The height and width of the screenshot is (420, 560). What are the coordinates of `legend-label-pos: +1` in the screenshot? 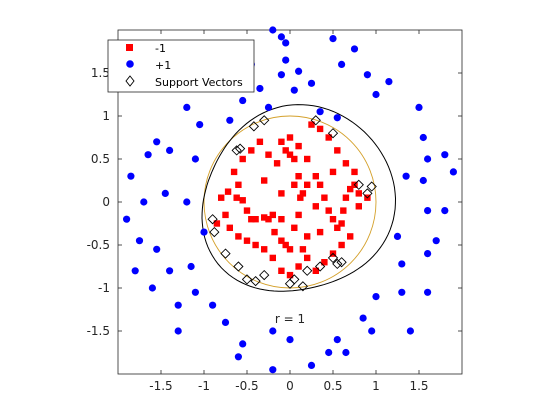 It's located at (163, 65).